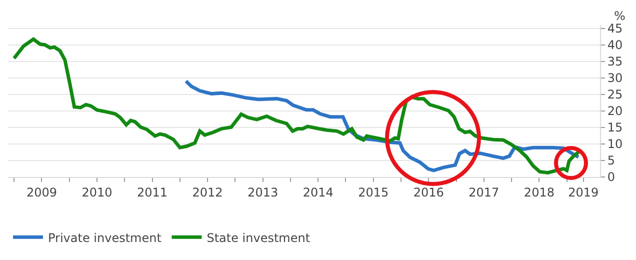 The image size is (636, 260). I want to click on y-tick-label: 30, so click(615, 78).